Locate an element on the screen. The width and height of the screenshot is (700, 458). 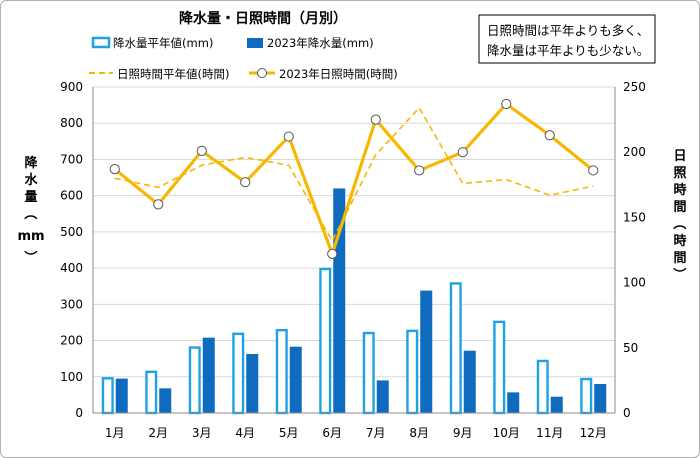
legend-item-rain-normal: 降水量平年値(mm) is located at coordinates (152, 43).